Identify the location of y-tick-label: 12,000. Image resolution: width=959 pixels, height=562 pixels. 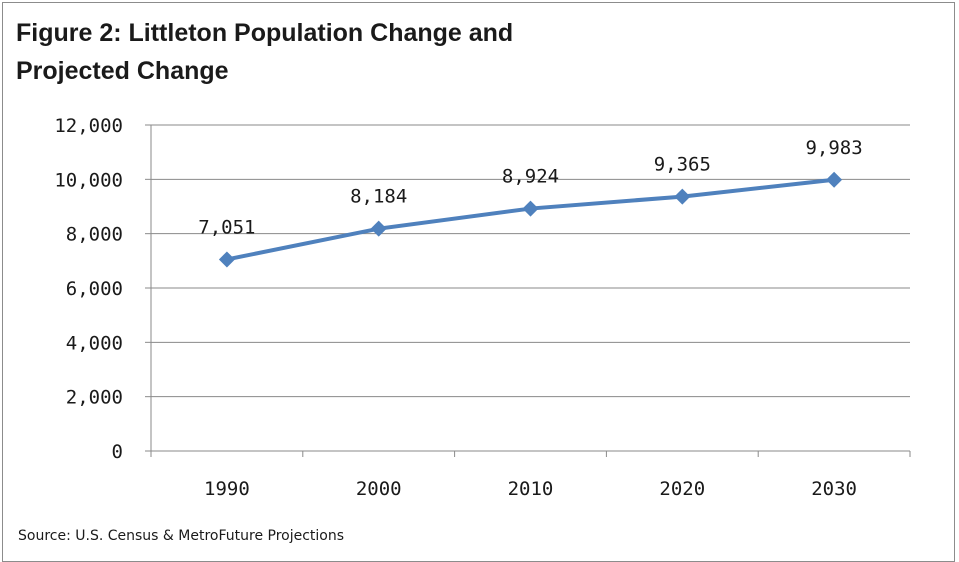
(88, 126).